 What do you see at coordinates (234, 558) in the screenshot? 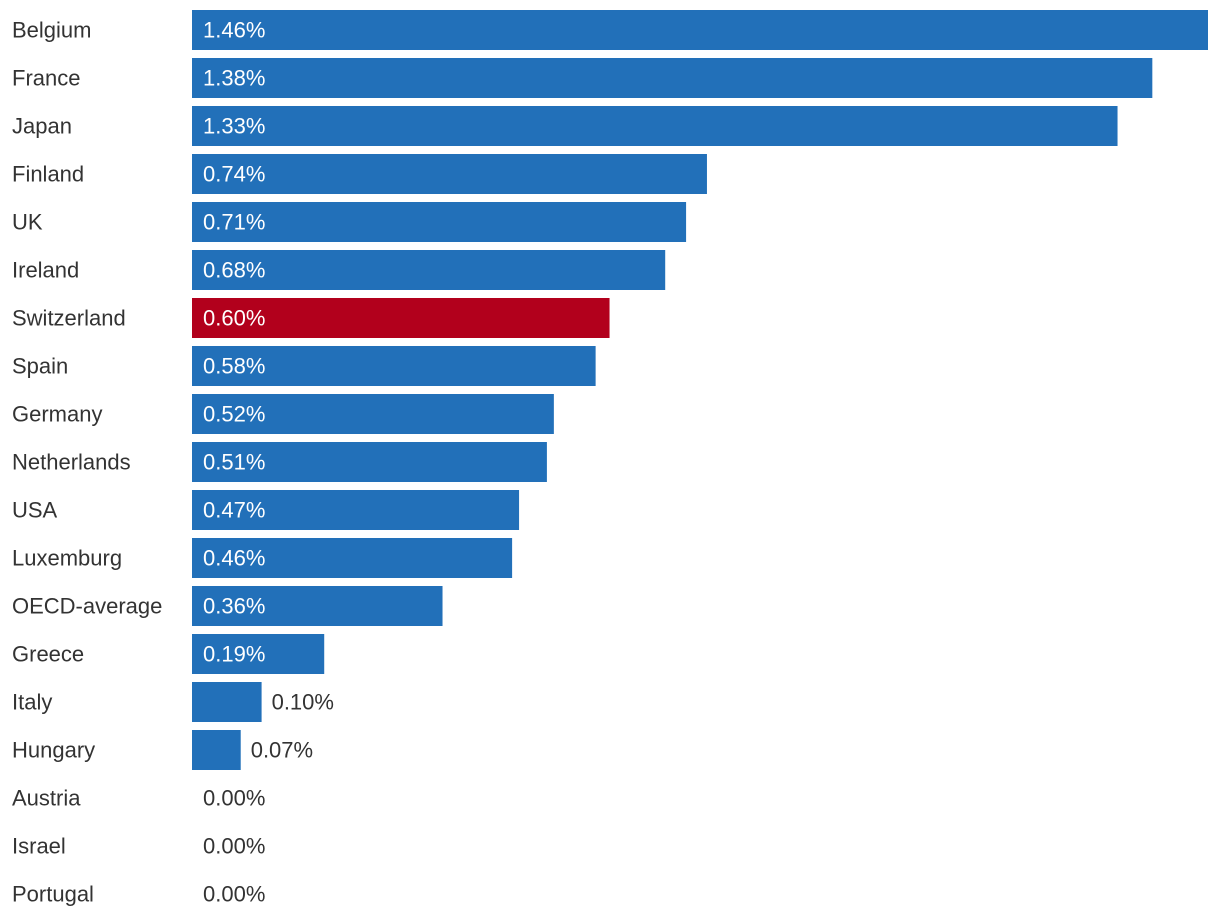
I see `value-label-luxemburg: 0.46%` at bounding box center [234, 558].